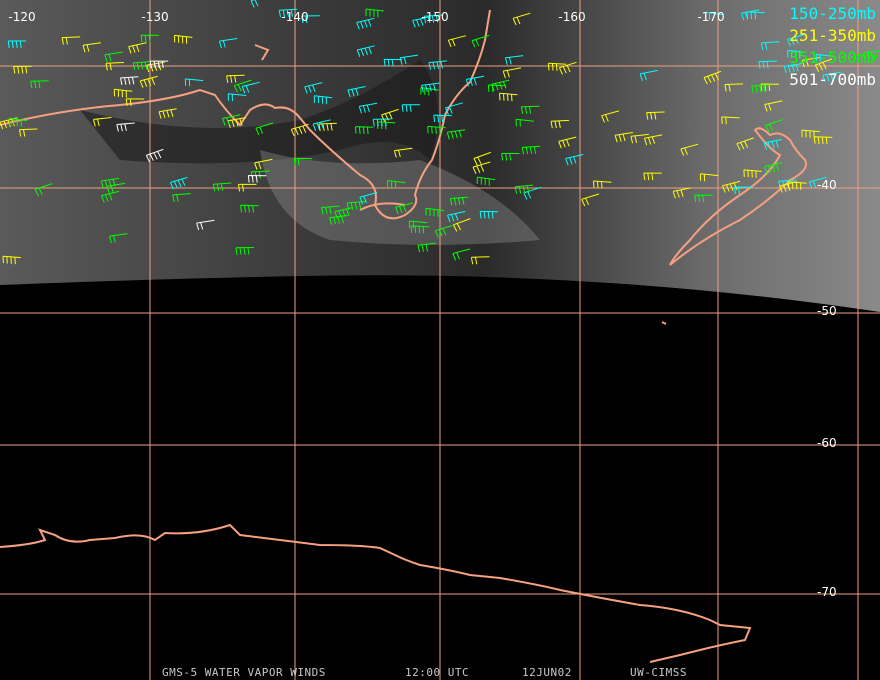 This screenshot has width=880, height=680. Describe the element at coordinates (832, 13) in the screenshot. I see `legend-entry: 150-250mb` at that location.